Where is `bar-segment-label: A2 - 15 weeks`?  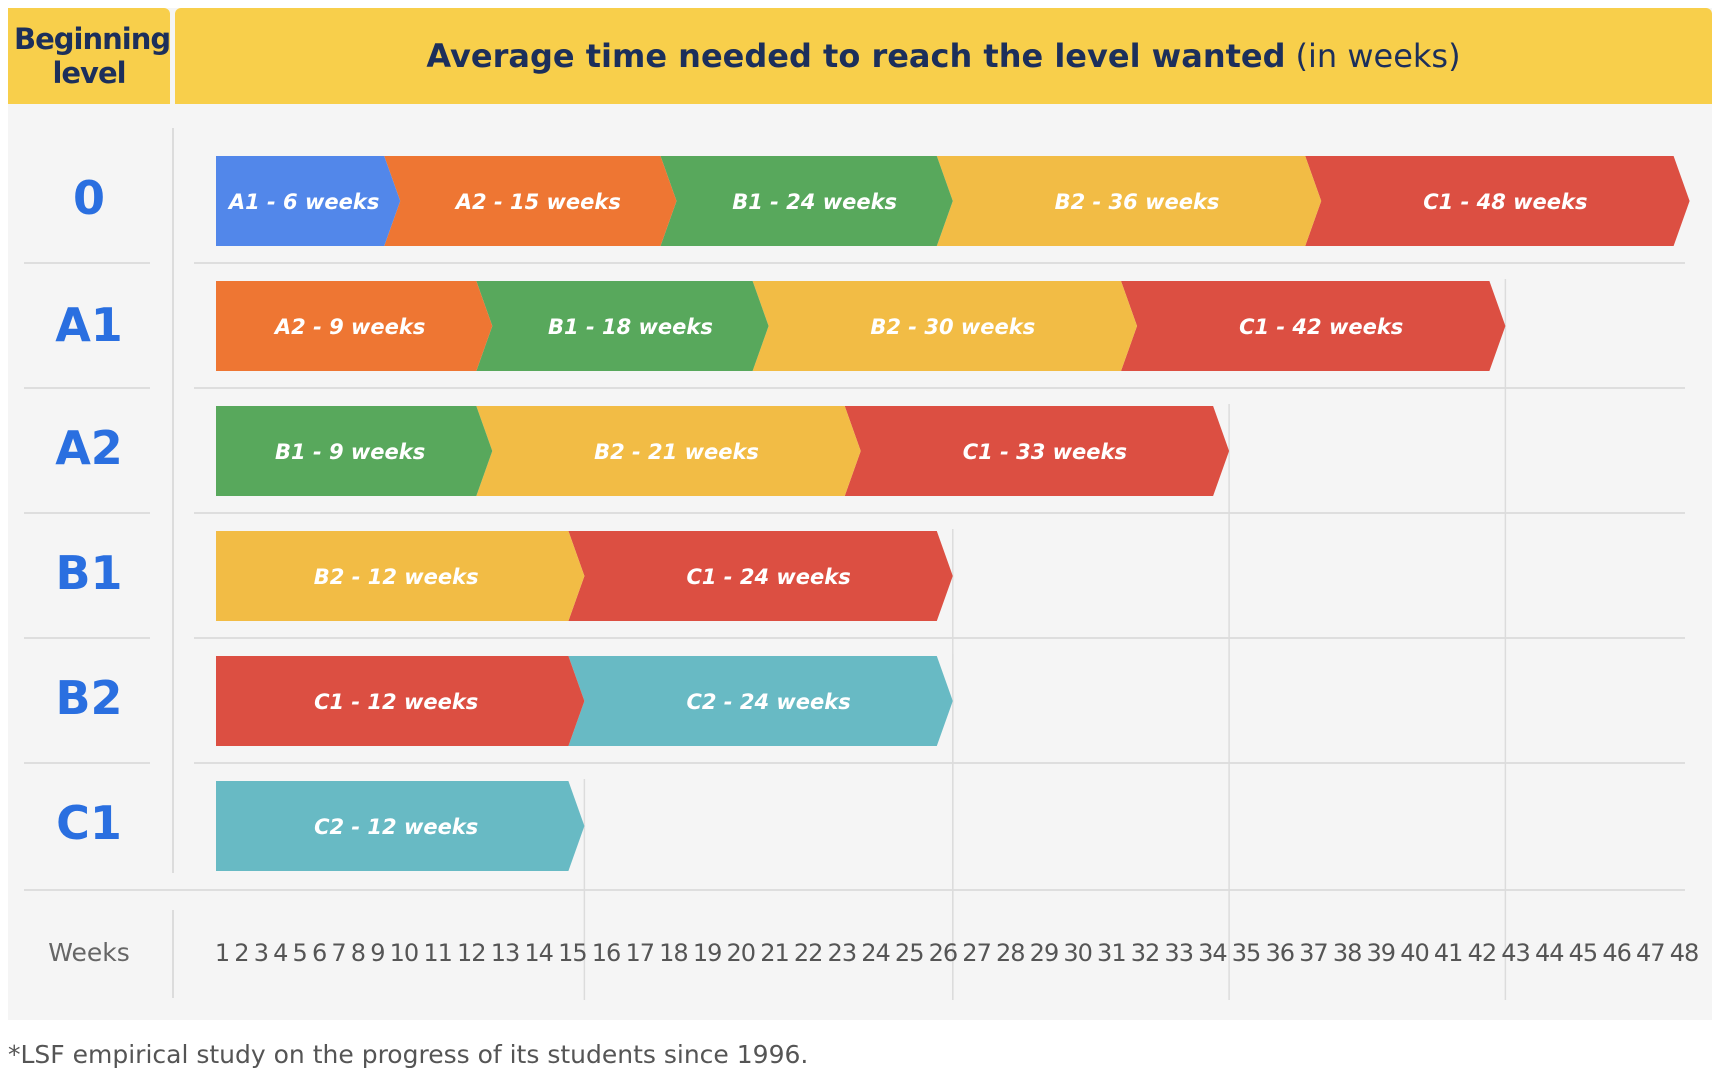 bar-segment-label: A2 - 15 weeks is located at coordinates (537, 202).